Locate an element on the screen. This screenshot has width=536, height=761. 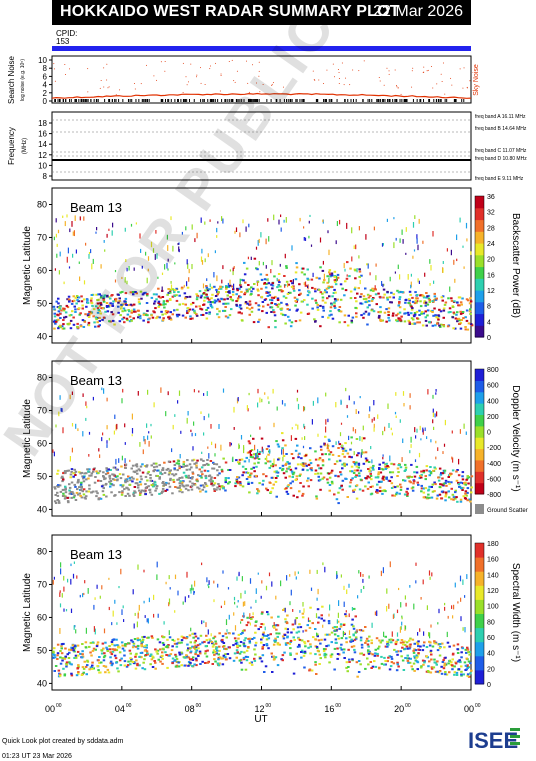
colorbar-tick: 24 is located at coordinates (491, 244).